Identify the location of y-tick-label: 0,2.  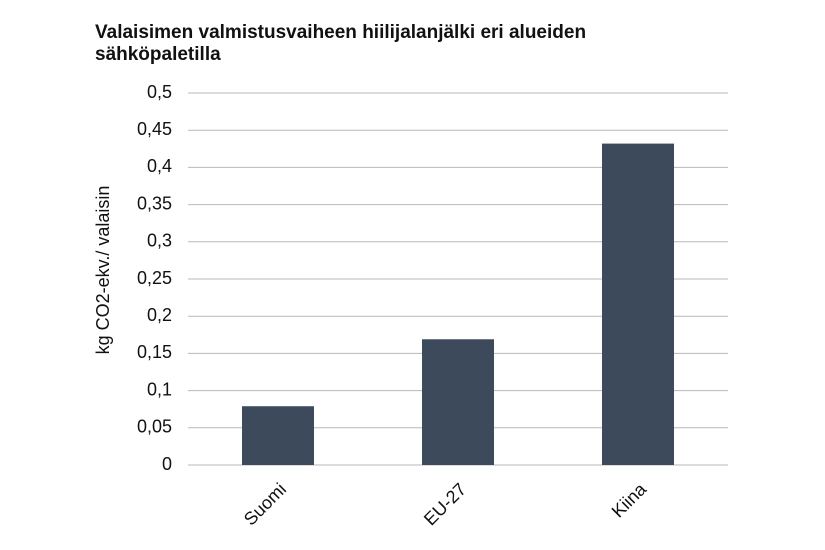
(159, 315).